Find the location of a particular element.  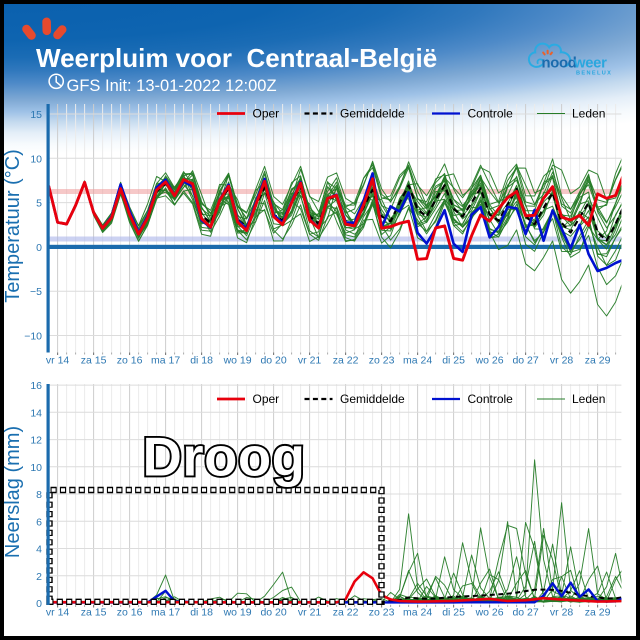

svg-text: −5 is located at coordinates (36, 292).